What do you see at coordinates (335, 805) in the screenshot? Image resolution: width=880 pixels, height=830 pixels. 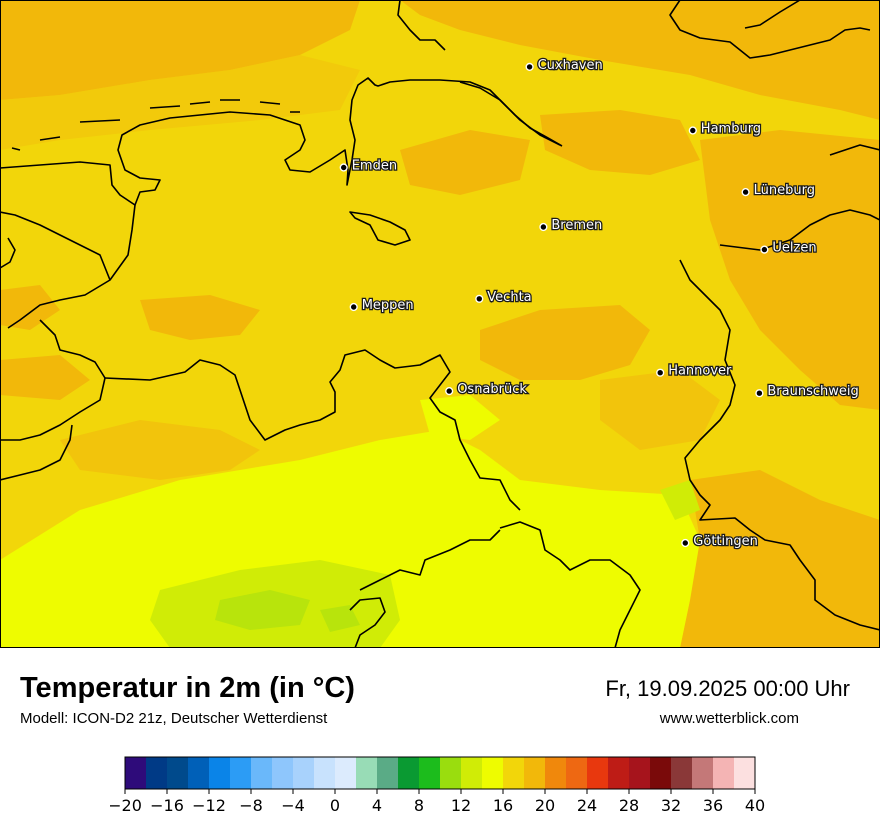 I see `legend-tick-label: 0` at bounding box center [335, 805].